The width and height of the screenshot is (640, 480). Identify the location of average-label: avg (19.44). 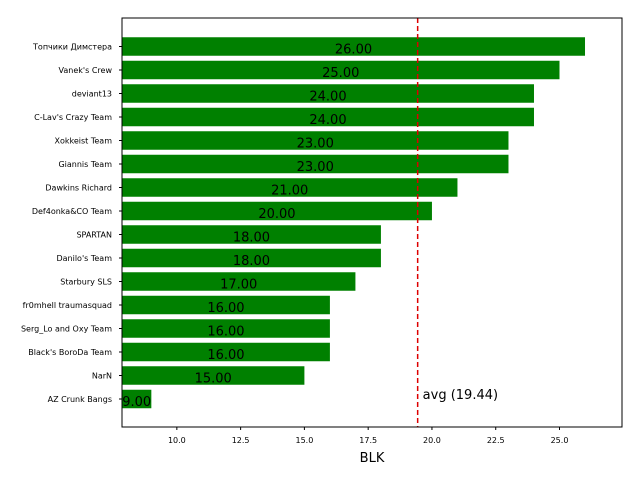
(460, 395).